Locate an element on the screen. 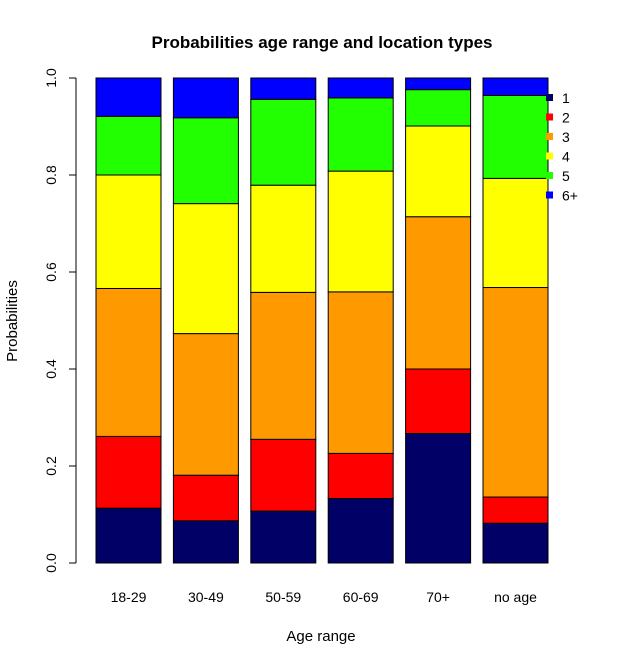 The height and width of the screenshot is (666, 624). bar-segment-30-49-6+ is located at coordinates (205, 98).